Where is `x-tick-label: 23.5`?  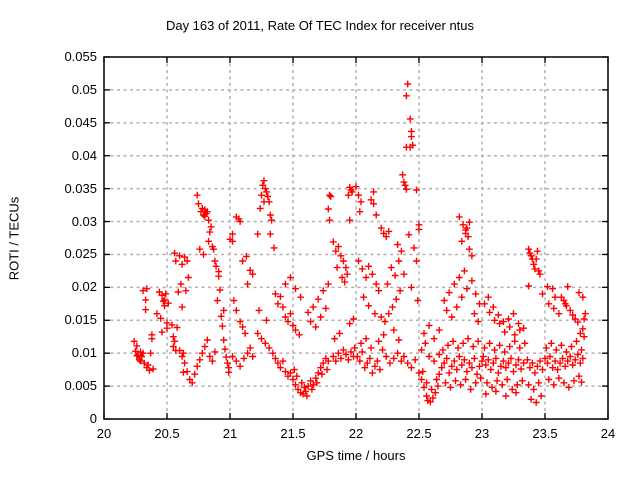 x-tick-label: 23.5 is located at coordinates (545, 433).